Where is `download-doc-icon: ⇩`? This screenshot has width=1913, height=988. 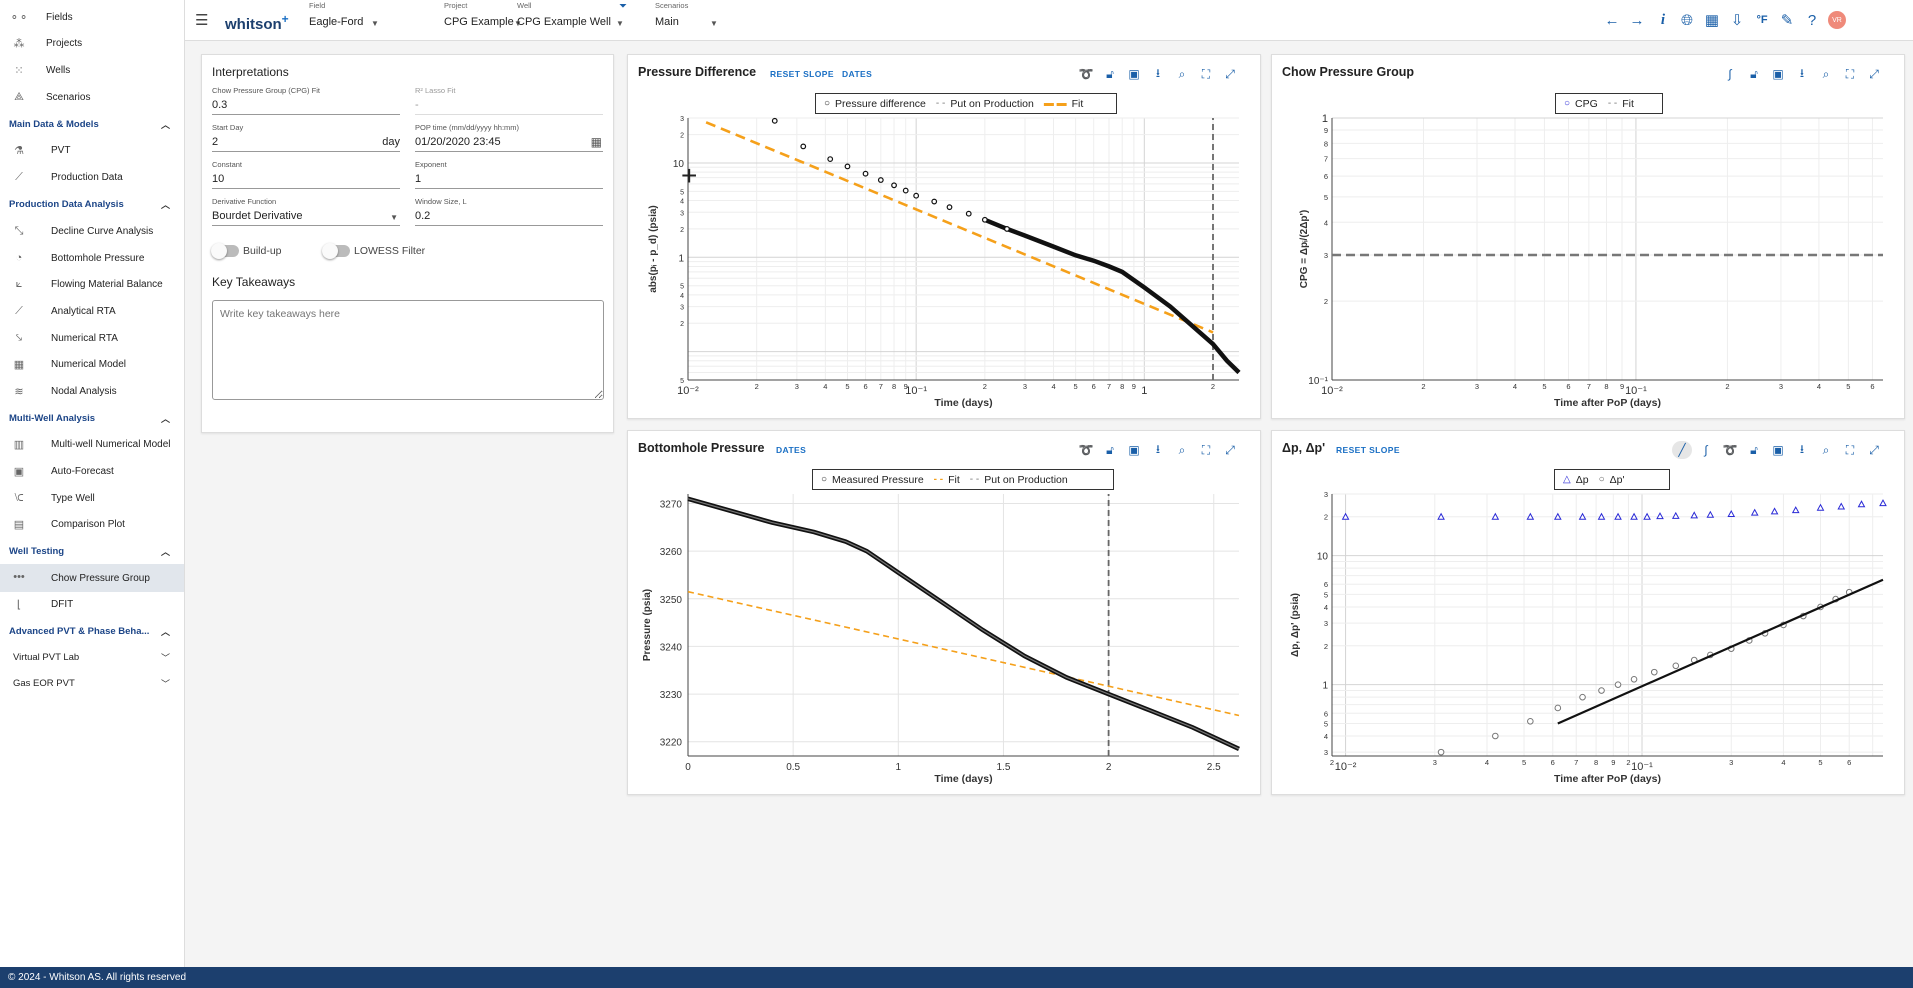
download-doc-icon: ⇩ is located at coordinates (1737, 20).